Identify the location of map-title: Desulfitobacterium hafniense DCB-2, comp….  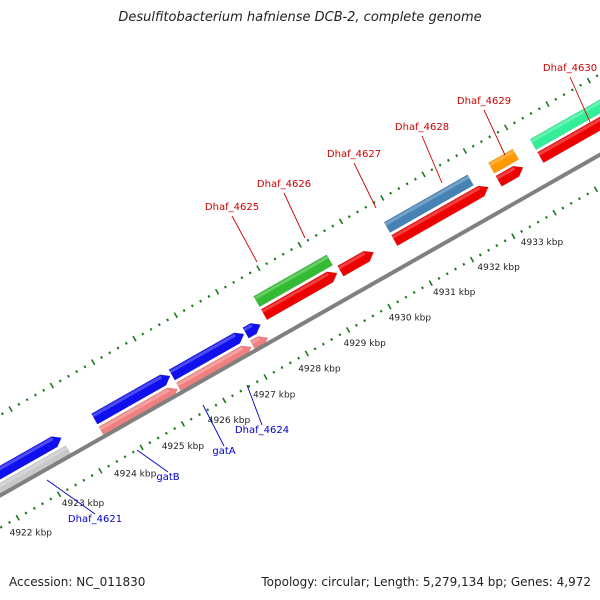
(300, 17).